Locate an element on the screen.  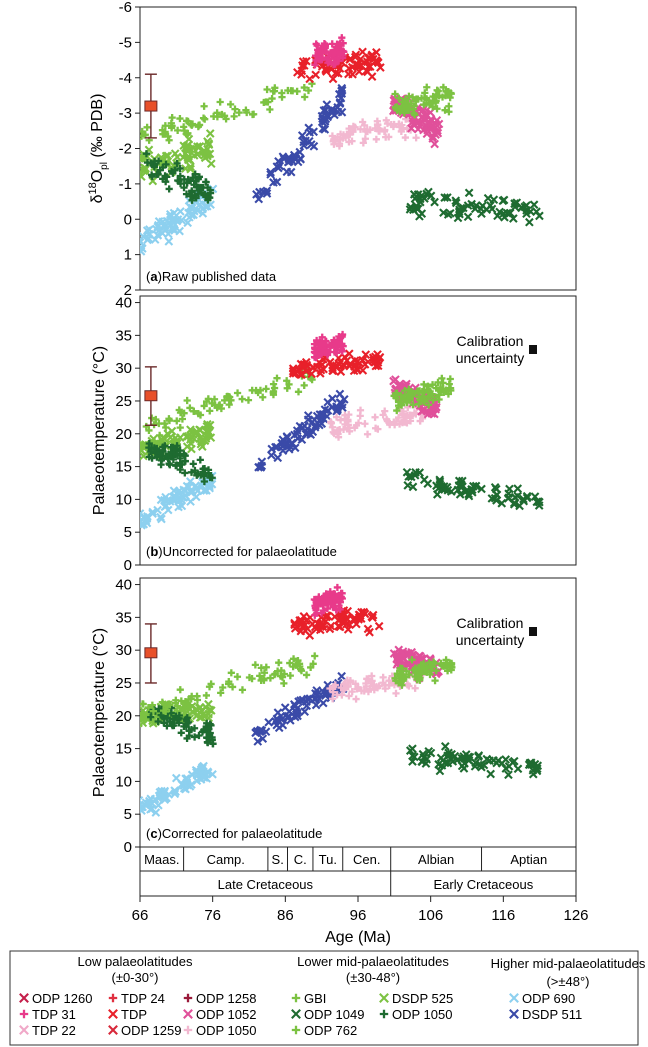
y-tick-label: 20 is located at coordinates (123, 716).